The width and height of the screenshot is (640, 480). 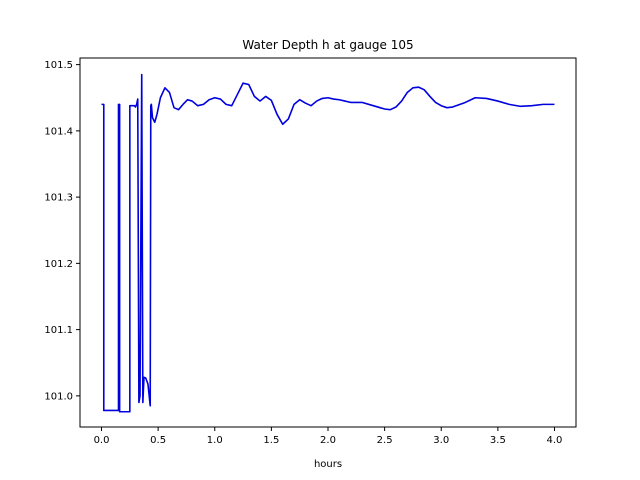 I want to click on y-tick-label: 101.2, so click(x=58, y=264).